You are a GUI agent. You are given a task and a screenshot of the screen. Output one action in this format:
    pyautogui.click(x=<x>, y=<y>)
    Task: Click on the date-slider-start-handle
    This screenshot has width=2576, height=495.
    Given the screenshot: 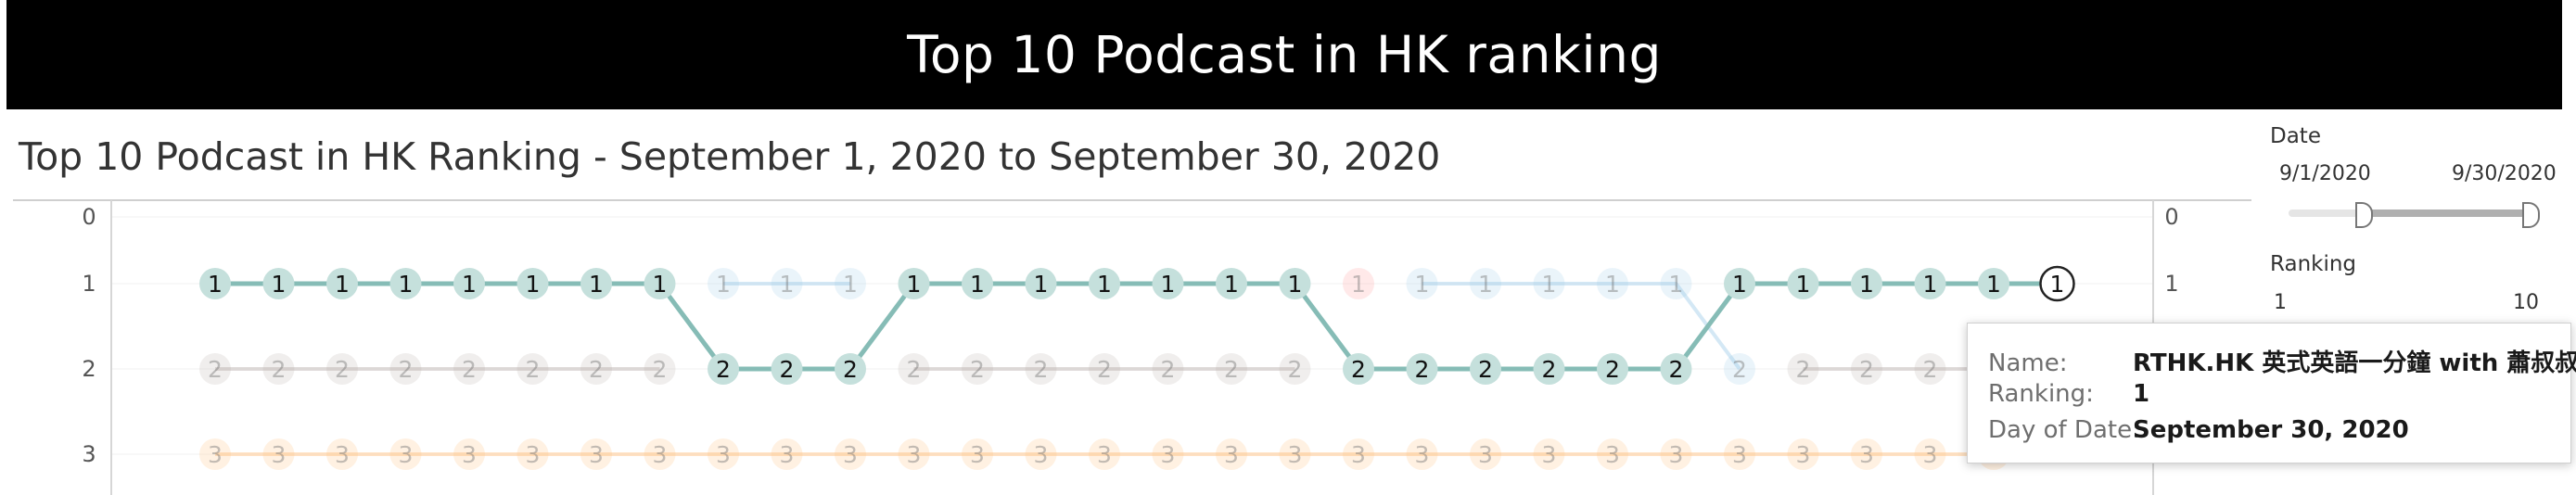 What is the action you would take?
    pyautogui.click(x=2364, y=215)
    